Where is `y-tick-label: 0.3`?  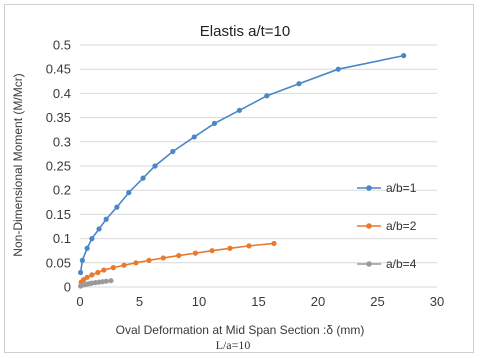 y-tick-label: 0.3 is located at coordinates (62, 141).